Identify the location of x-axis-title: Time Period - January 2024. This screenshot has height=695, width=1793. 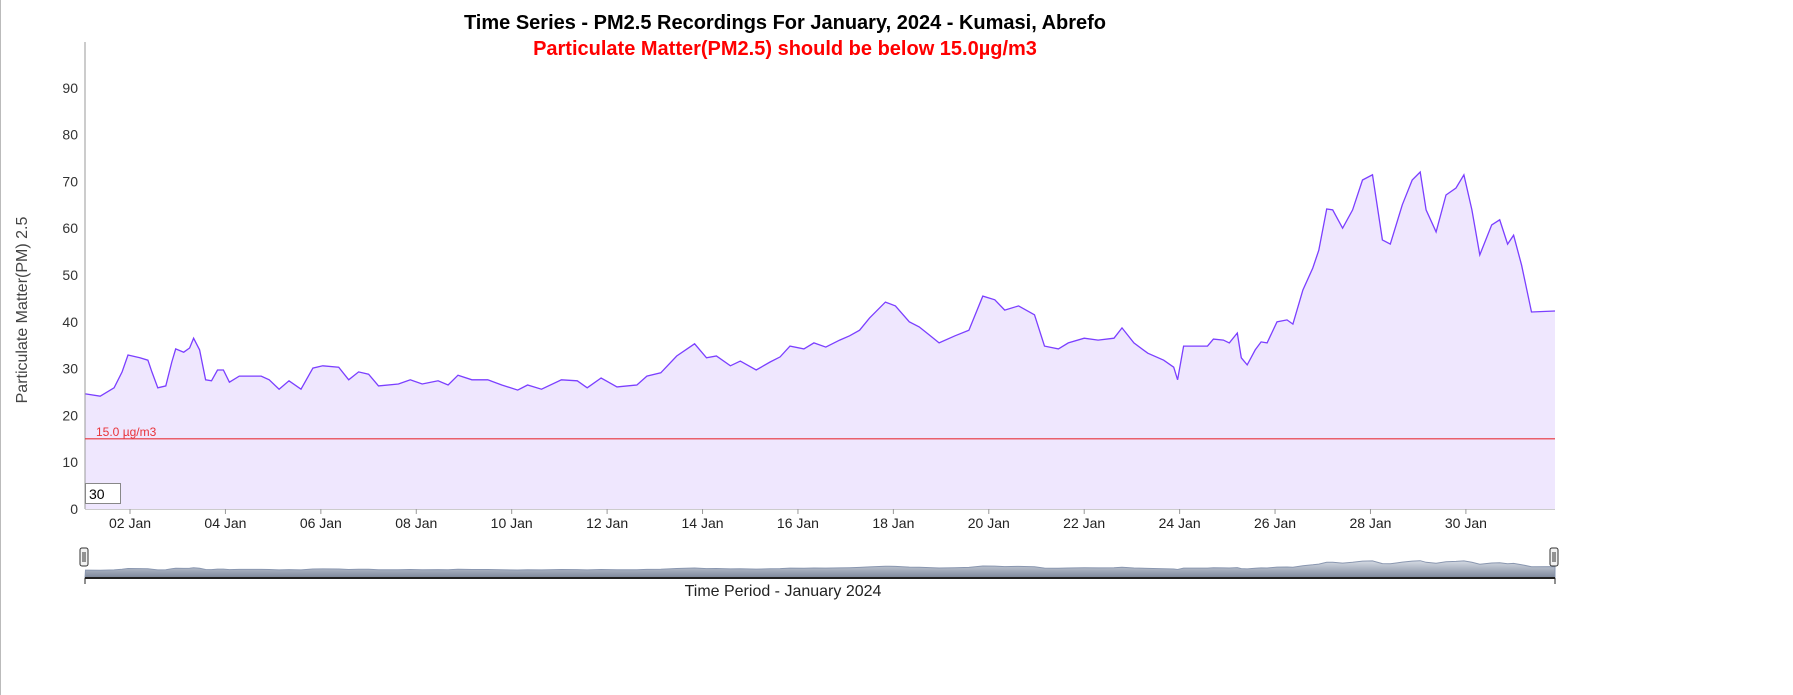
(783, 591).